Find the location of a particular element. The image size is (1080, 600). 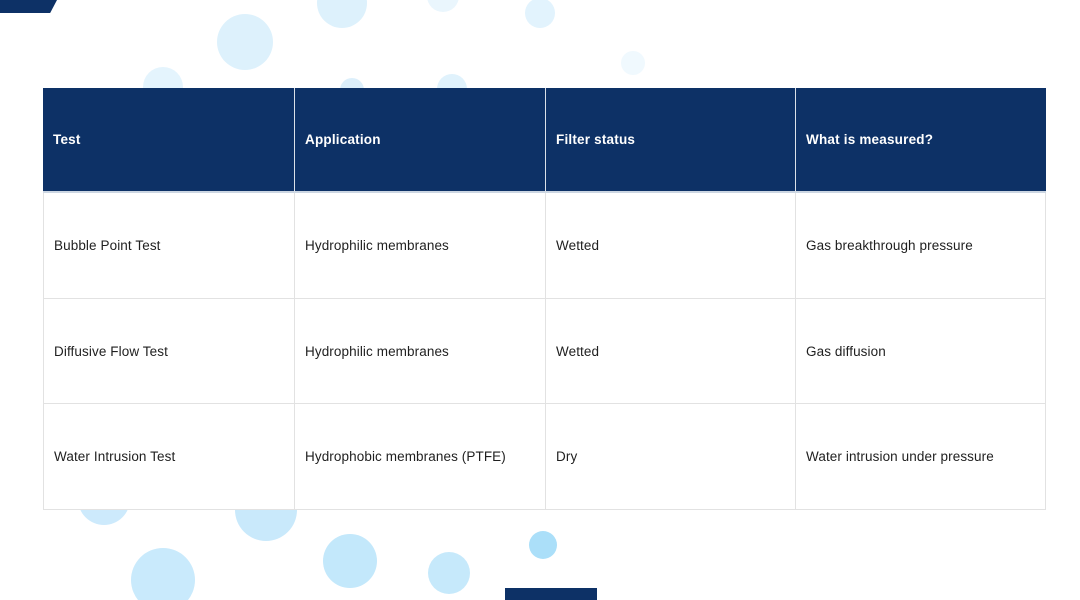

table-cell: Gas breakthrough pressure is located at coordinates (921, 246).